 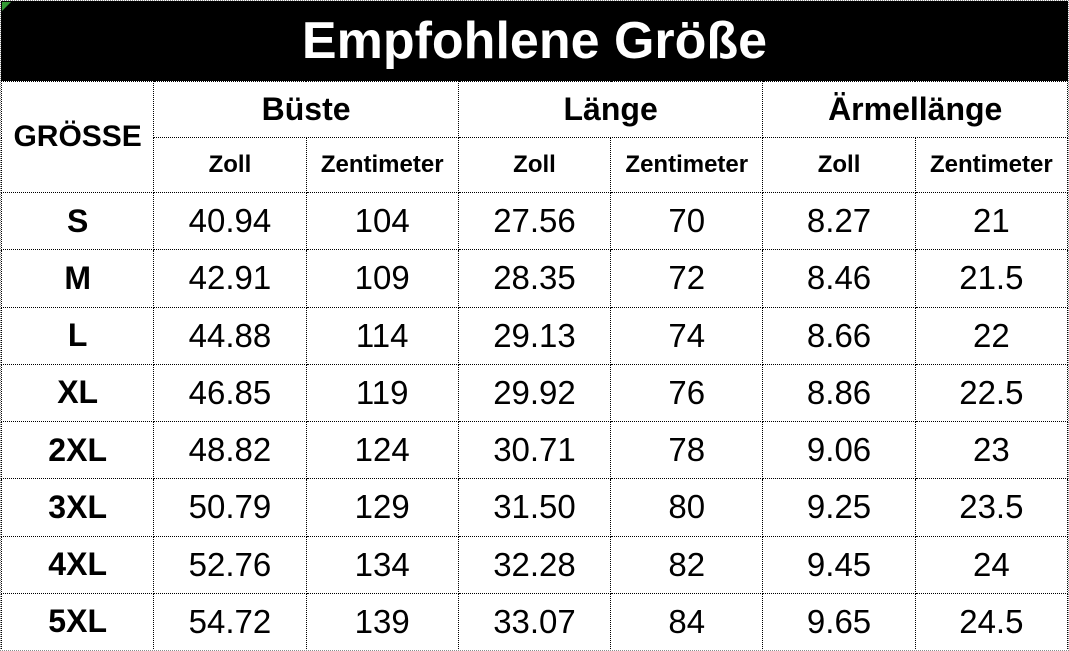 What do you see at coordinates (382, 450) in the screenshot?
I see `value-cell-bust-cm: 124` at bounding box center [382, 450].